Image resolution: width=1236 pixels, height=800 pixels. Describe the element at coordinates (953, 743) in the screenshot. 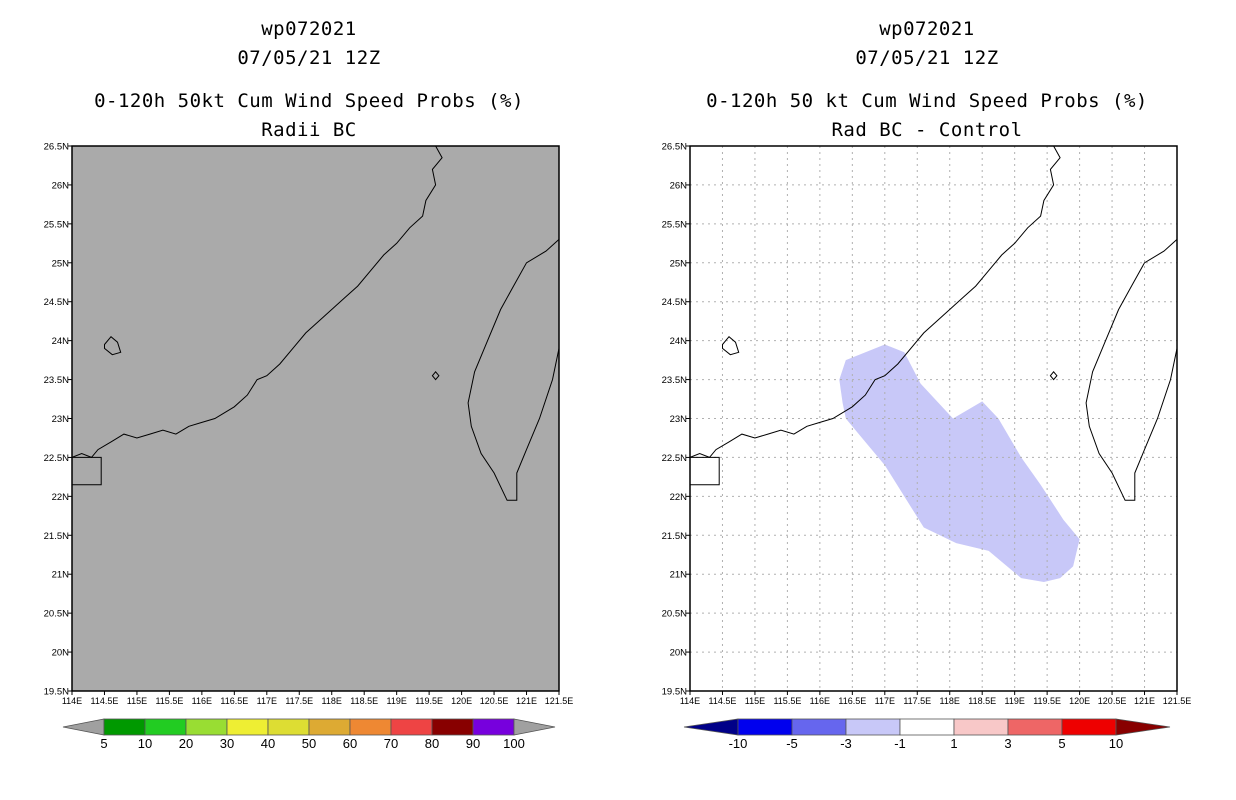

I see `colorbar-label: 1` at that location.